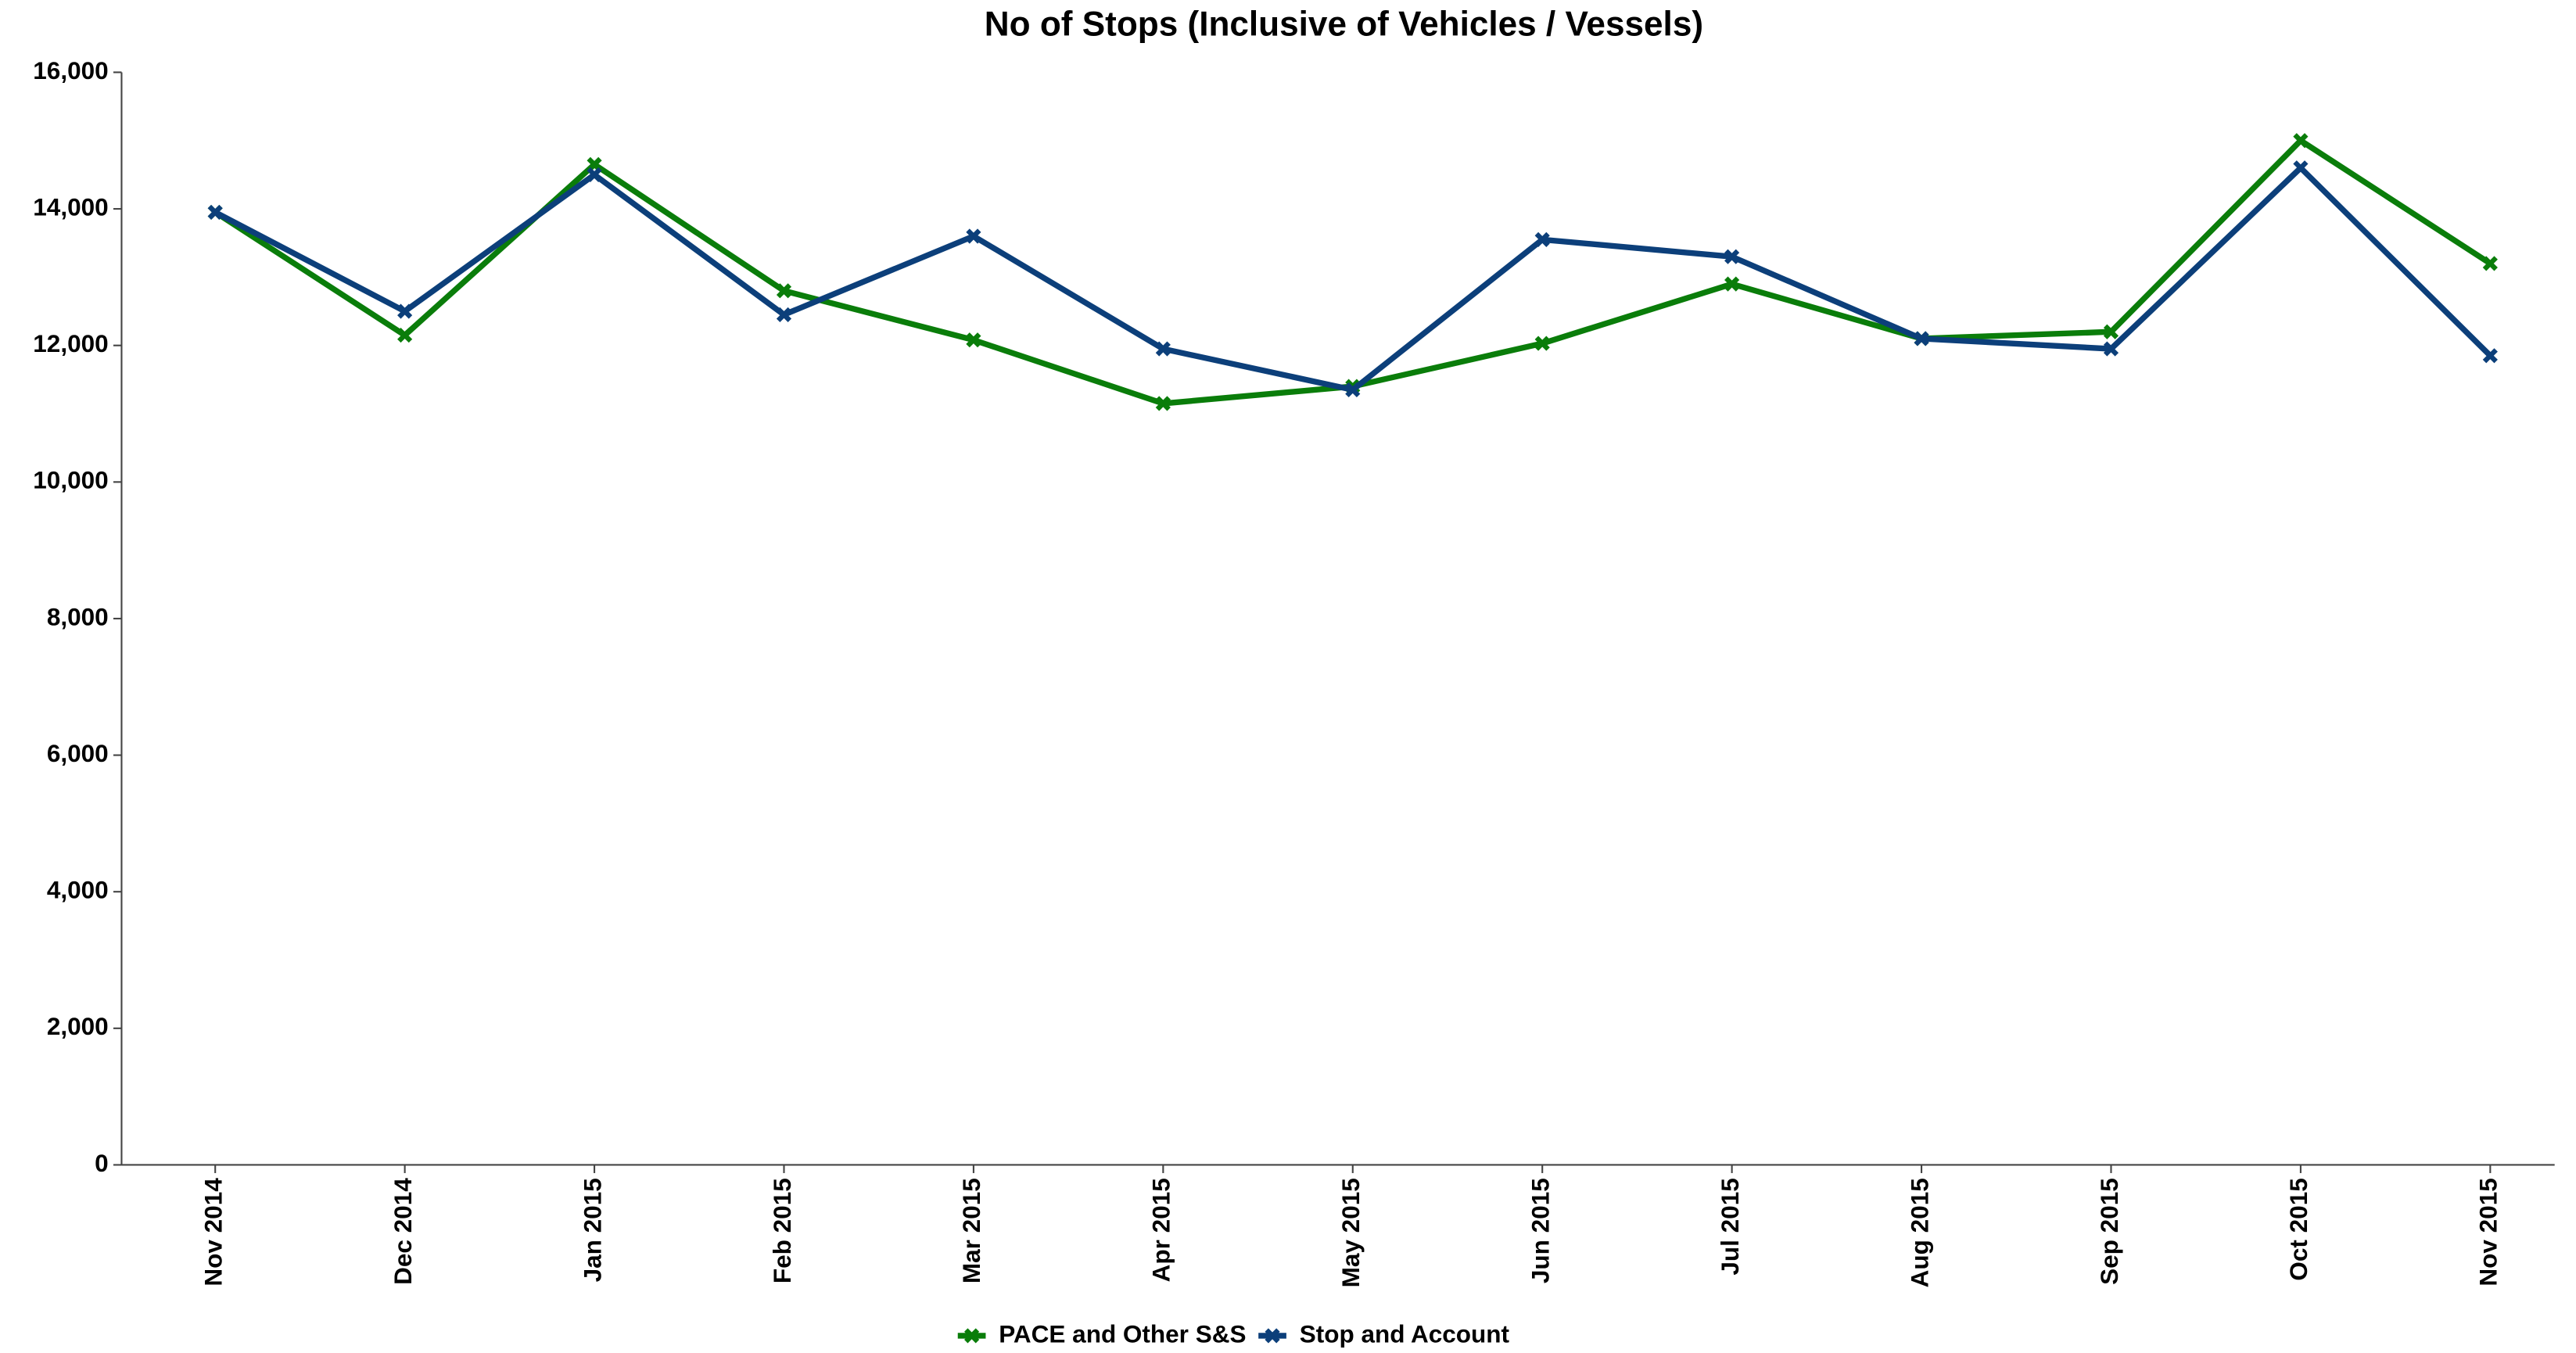  Describe the element at coordinates (70, 480) in the screenshot. I see `y-tick-label: 10,000` at that location.